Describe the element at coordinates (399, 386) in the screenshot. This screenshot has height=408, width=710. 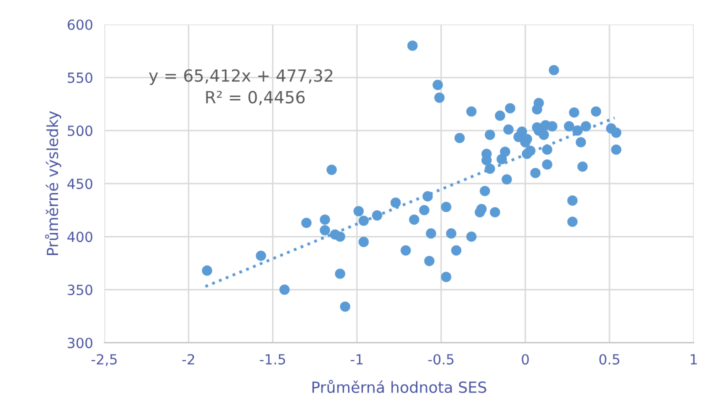
I see `x-axis-title: Průměrná hodnota SES` at that location.